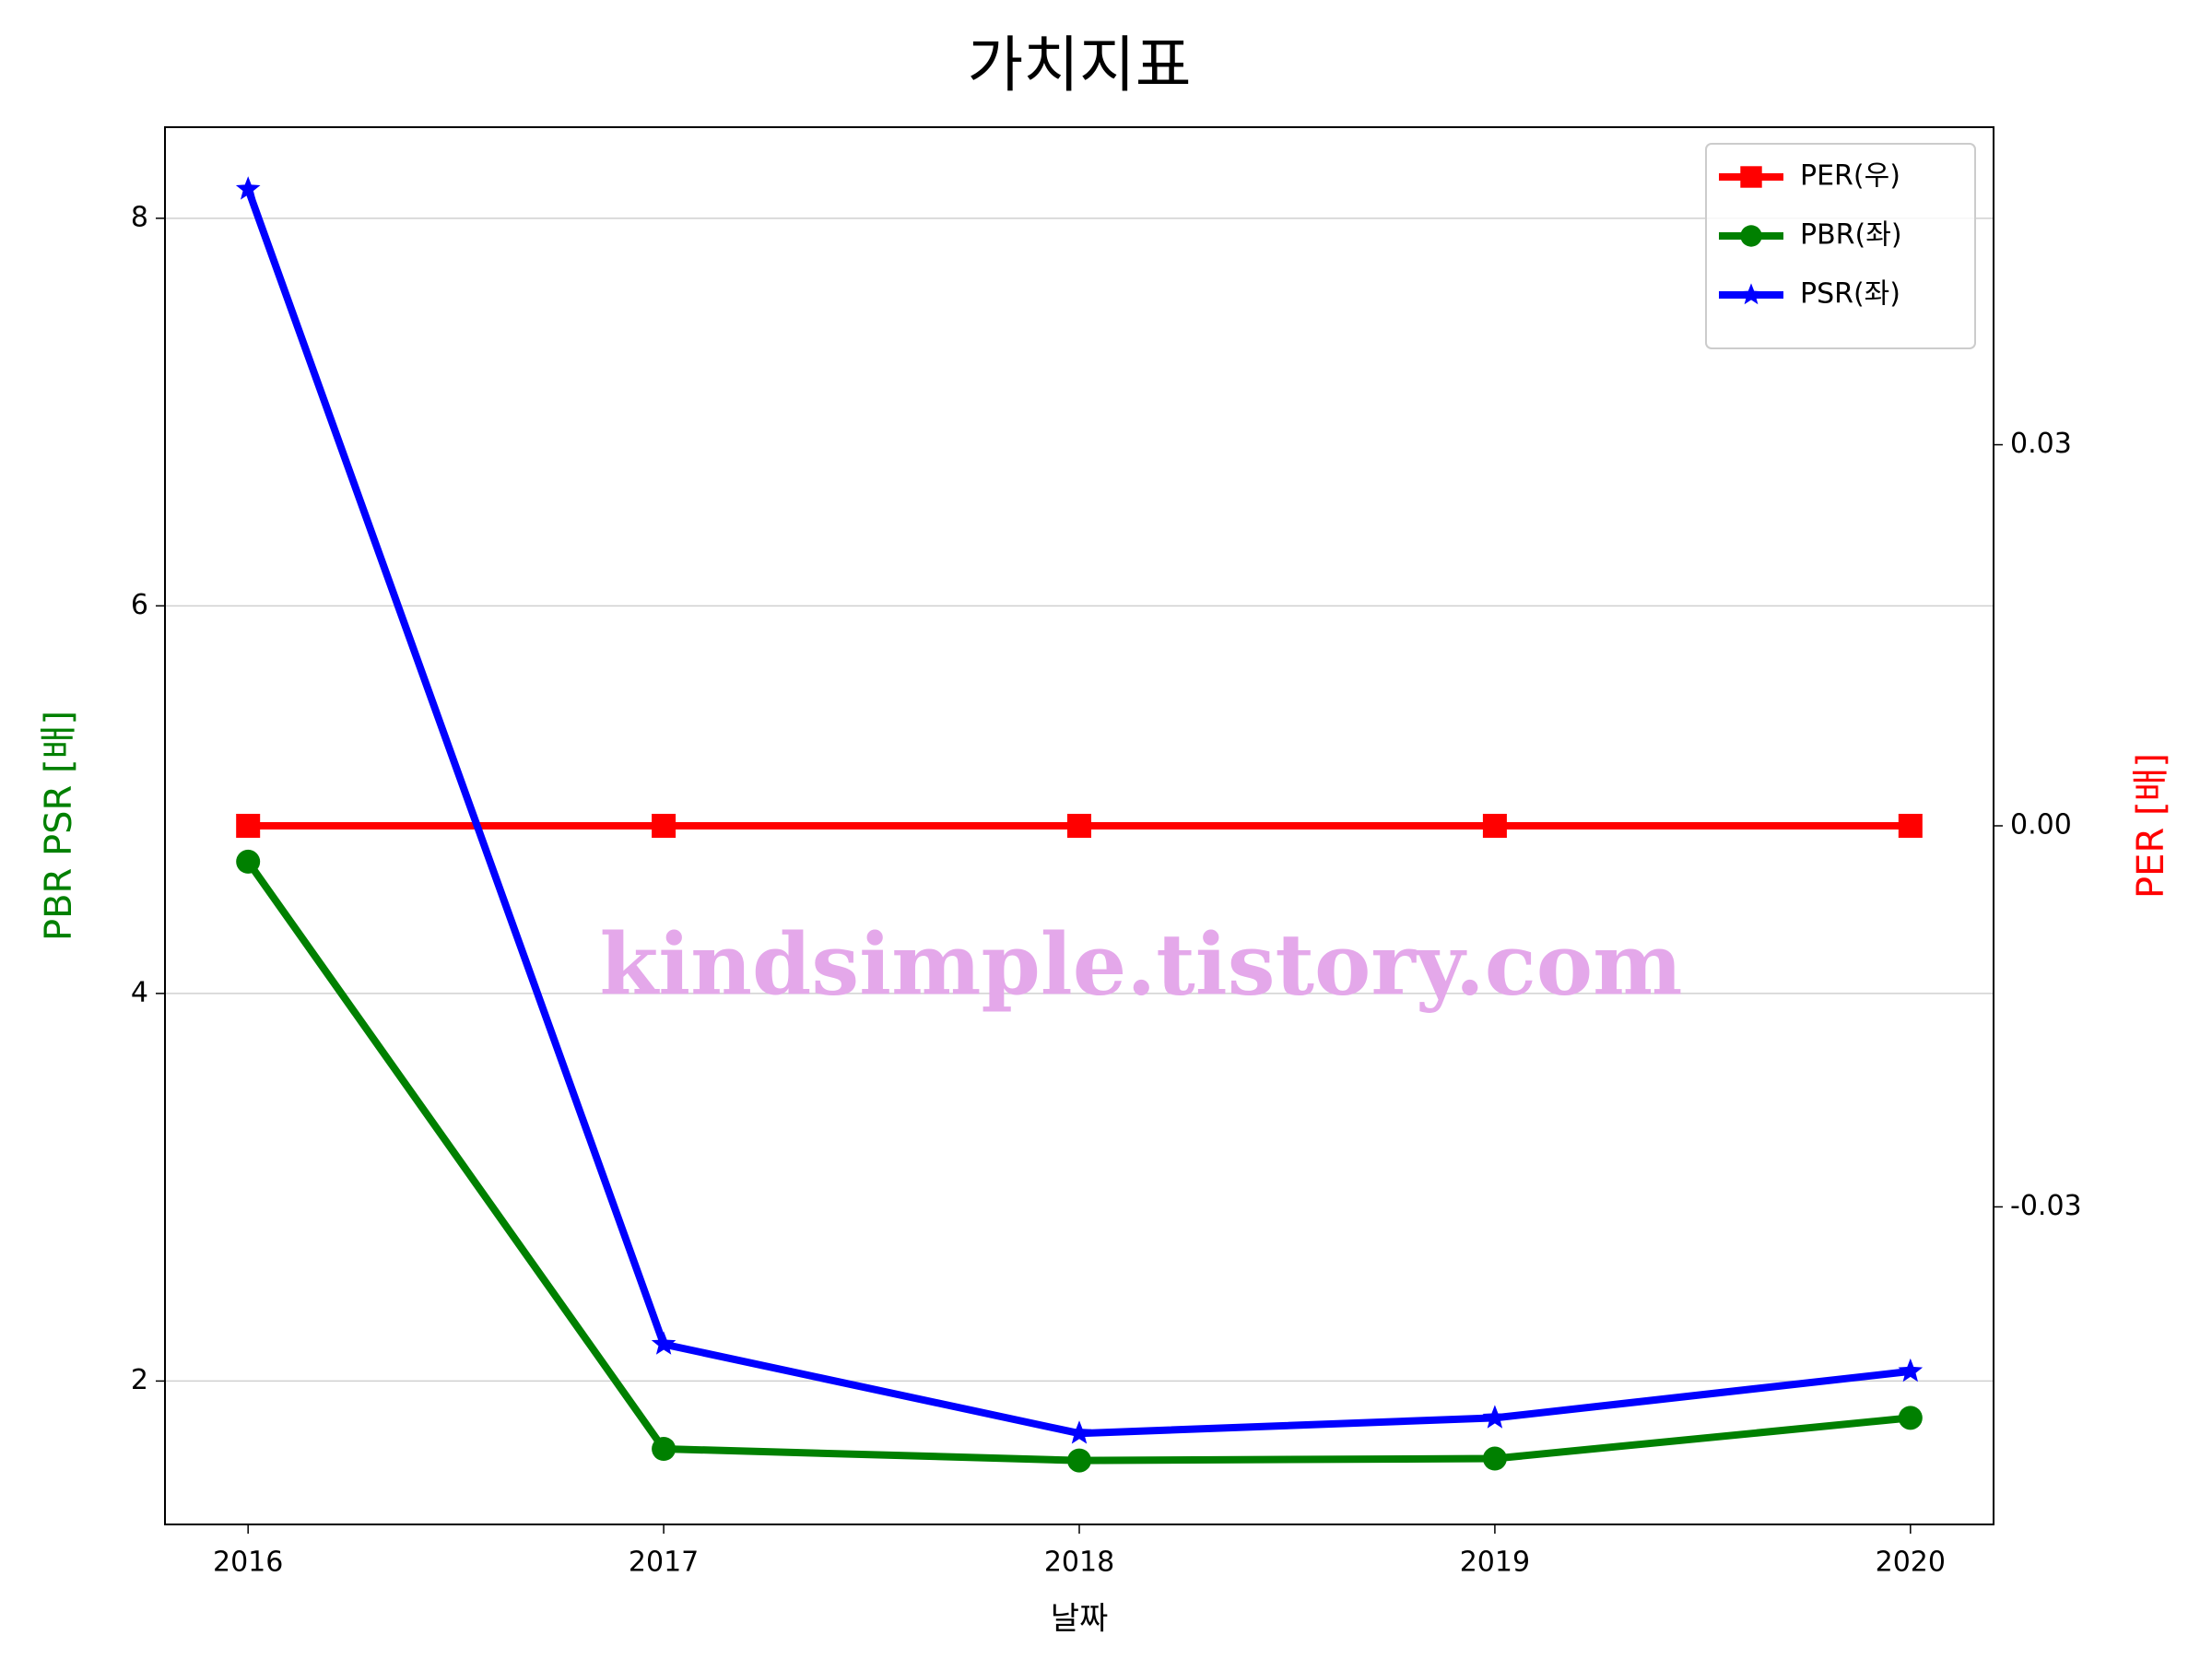 The height and width of the screenshot is (1659, 2212). What do you see at coordinates (1080, 64) in the screenshot?
I see `chart-title: 가치지표` at bounding box center [1080, 64].